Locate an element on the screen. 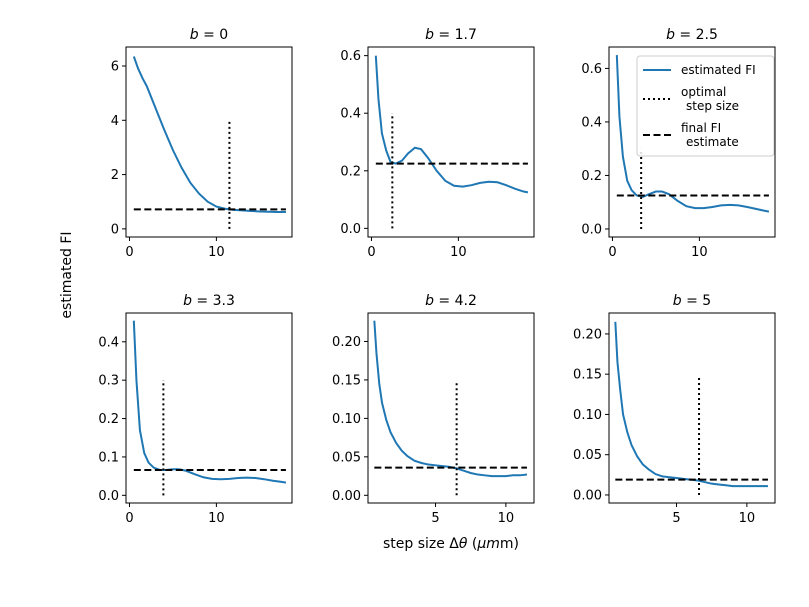  legend-label: final FI is located at coordinates (701, 128).